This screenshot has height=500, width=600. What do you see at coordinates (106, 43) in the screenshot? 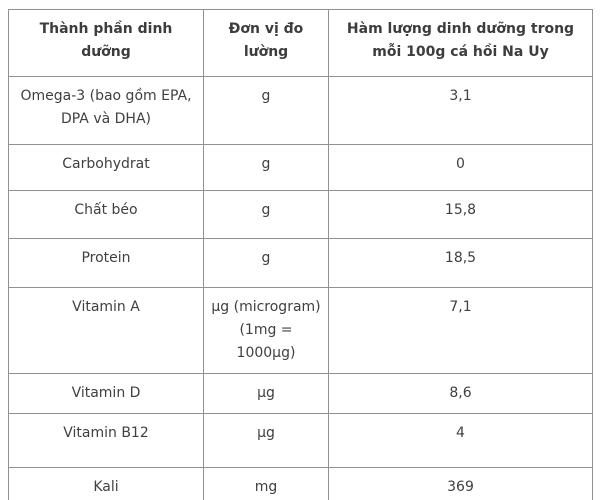
I see `col-header-nutrient: Thành phần dinh dưỡng` at bounding box center [106, 43].